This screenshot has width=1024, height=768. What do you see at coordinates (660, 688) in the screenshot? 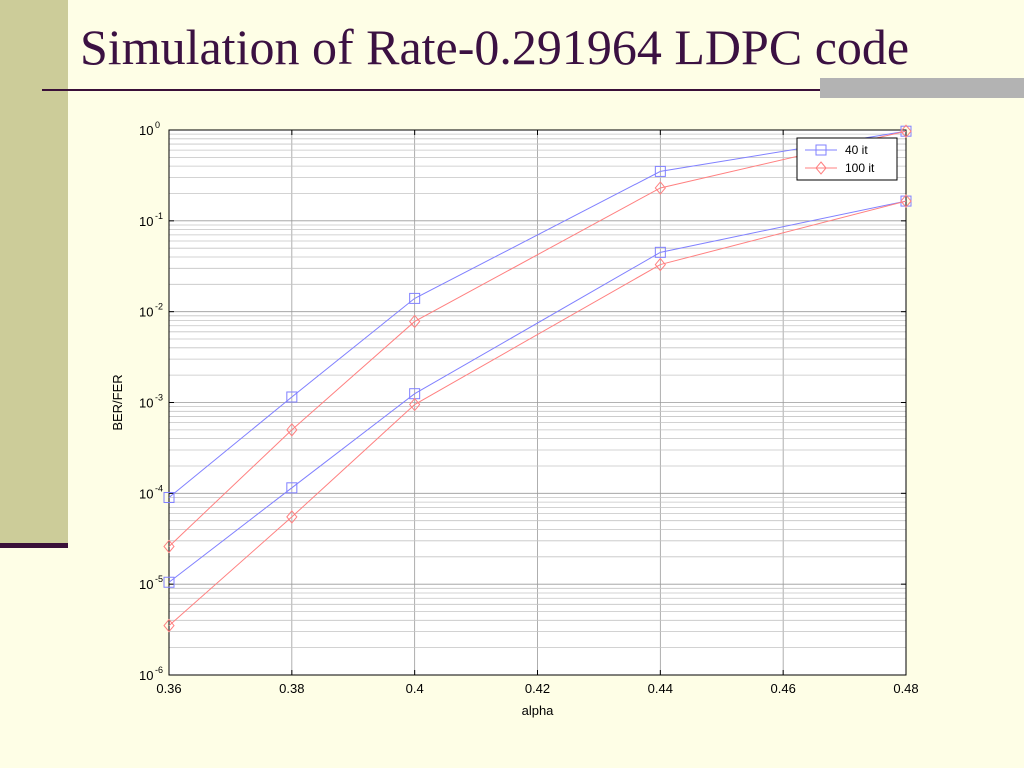
I see `x-tick-label: 0.44` at bounding box center [660, 688].